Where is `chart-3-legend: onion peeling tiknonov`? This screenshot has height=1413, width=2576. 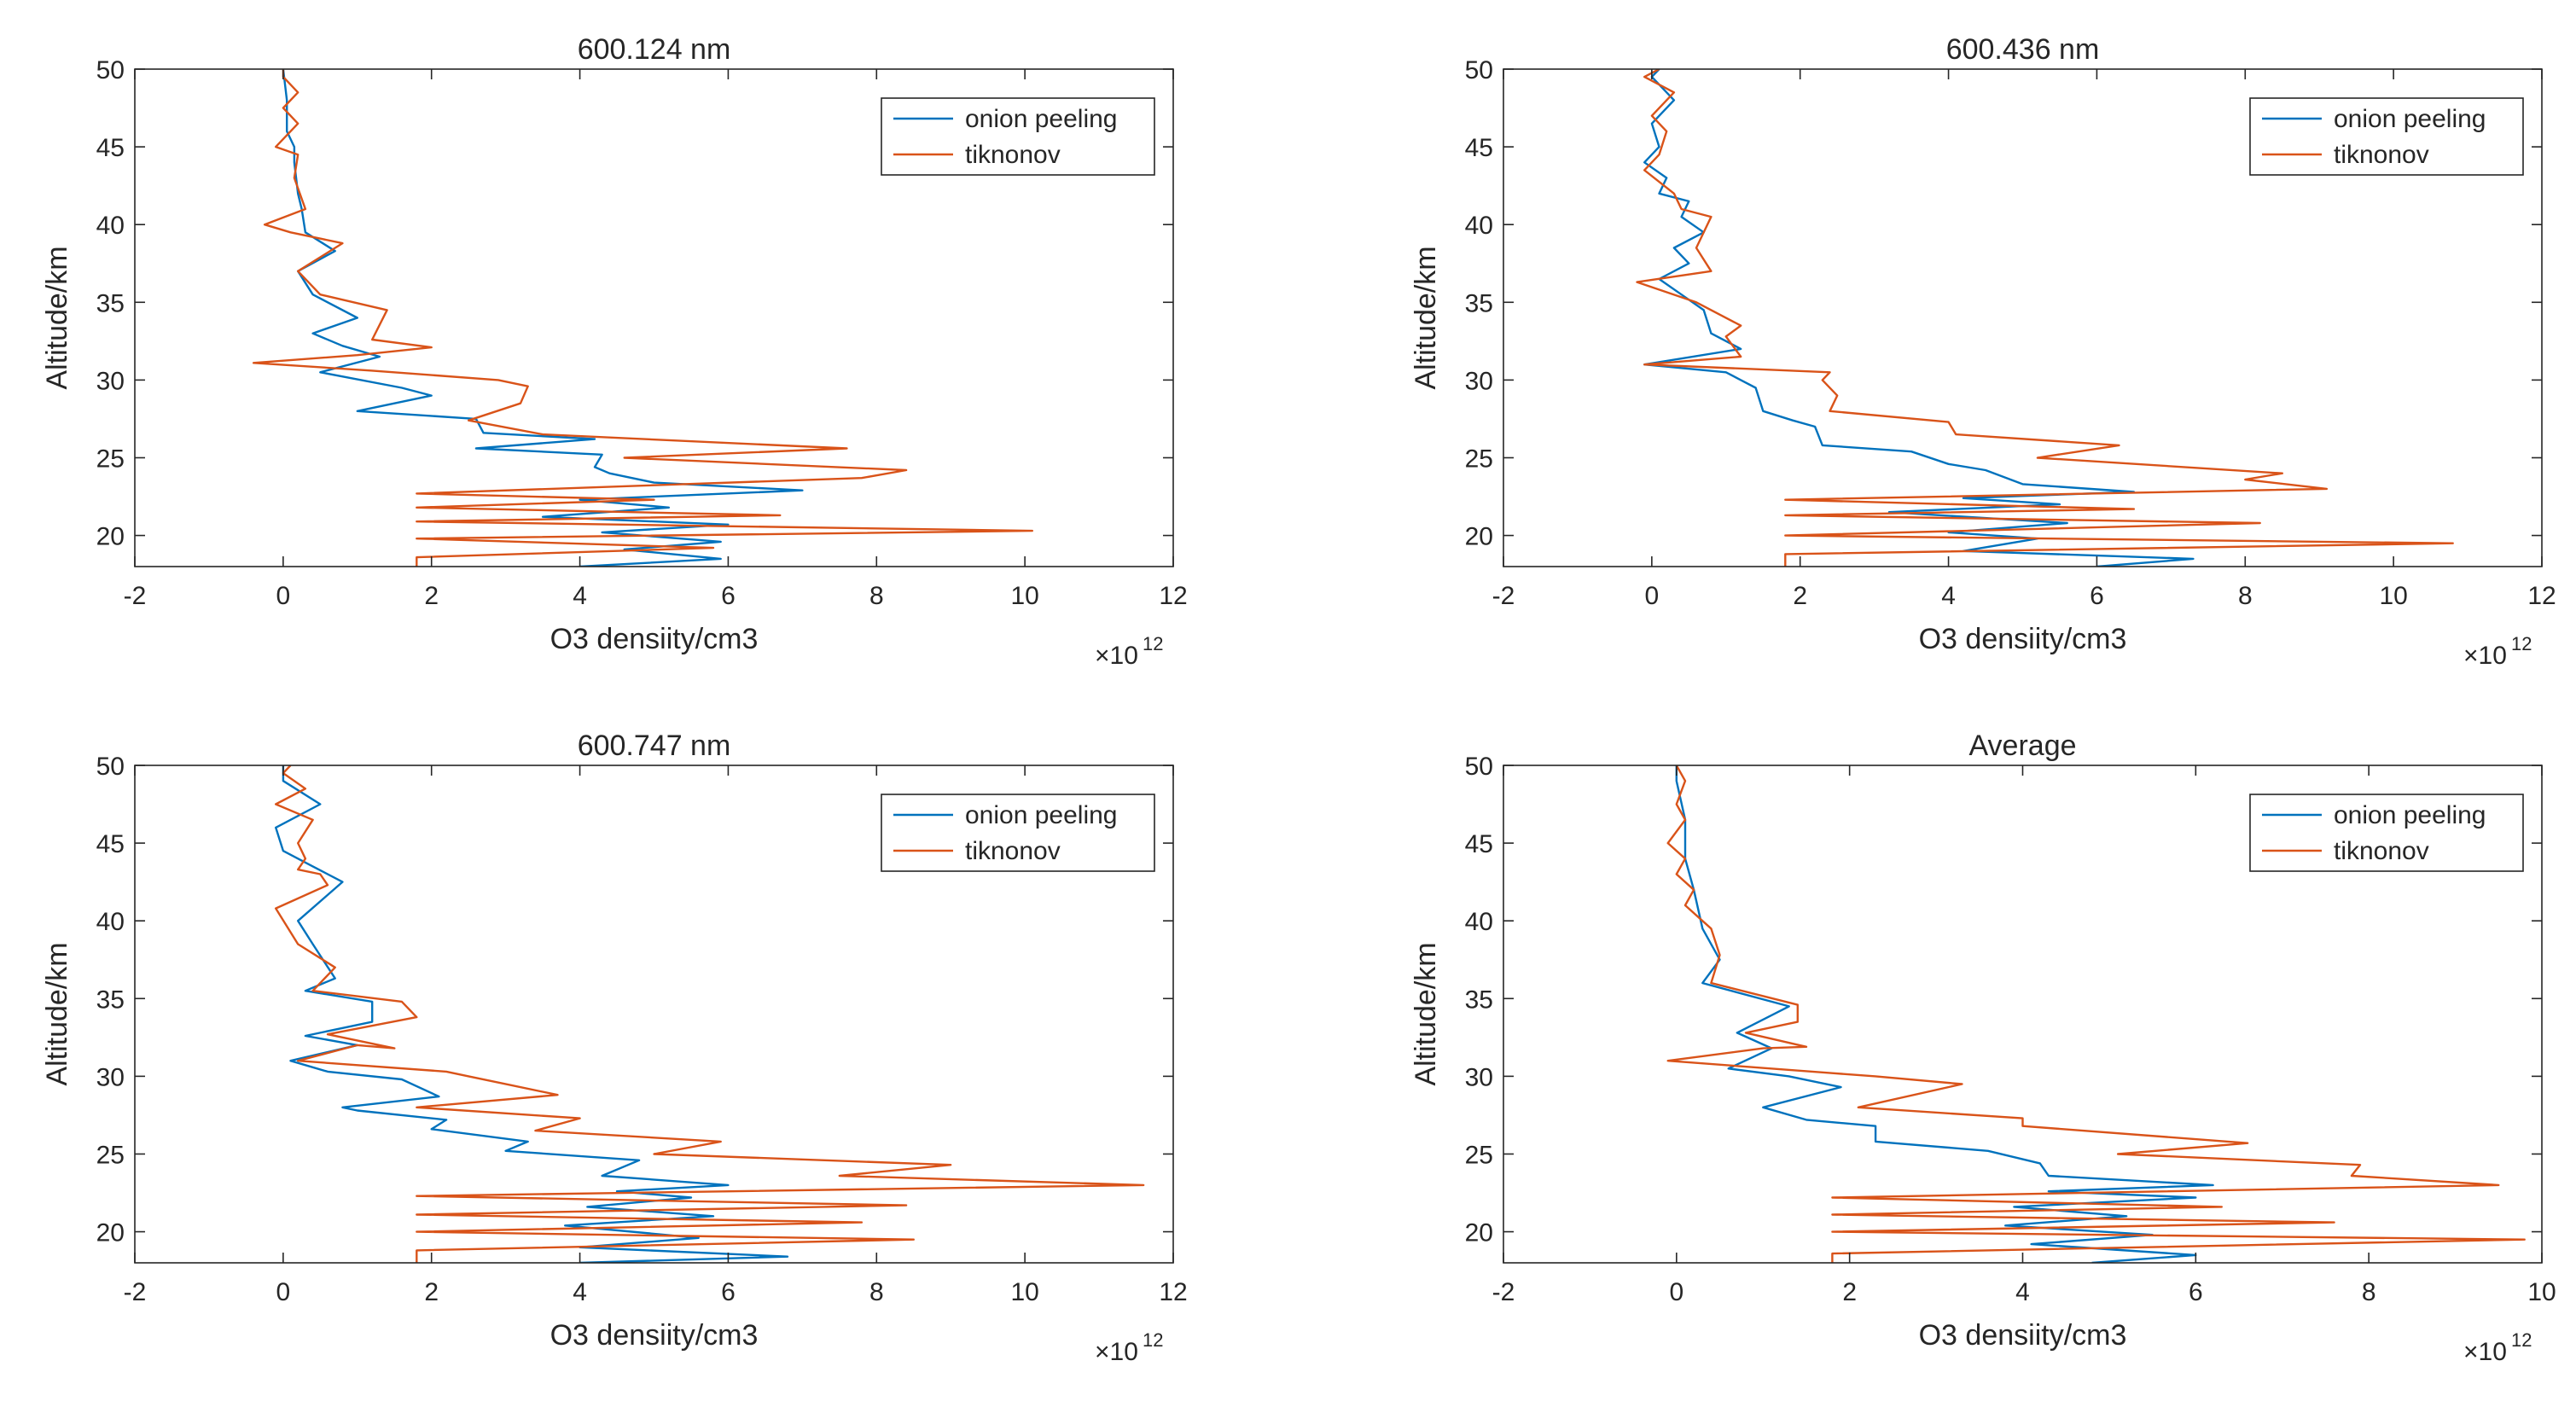 chart-3-legend: onion peeling tiknonov is located at coordinates (1018, 833).